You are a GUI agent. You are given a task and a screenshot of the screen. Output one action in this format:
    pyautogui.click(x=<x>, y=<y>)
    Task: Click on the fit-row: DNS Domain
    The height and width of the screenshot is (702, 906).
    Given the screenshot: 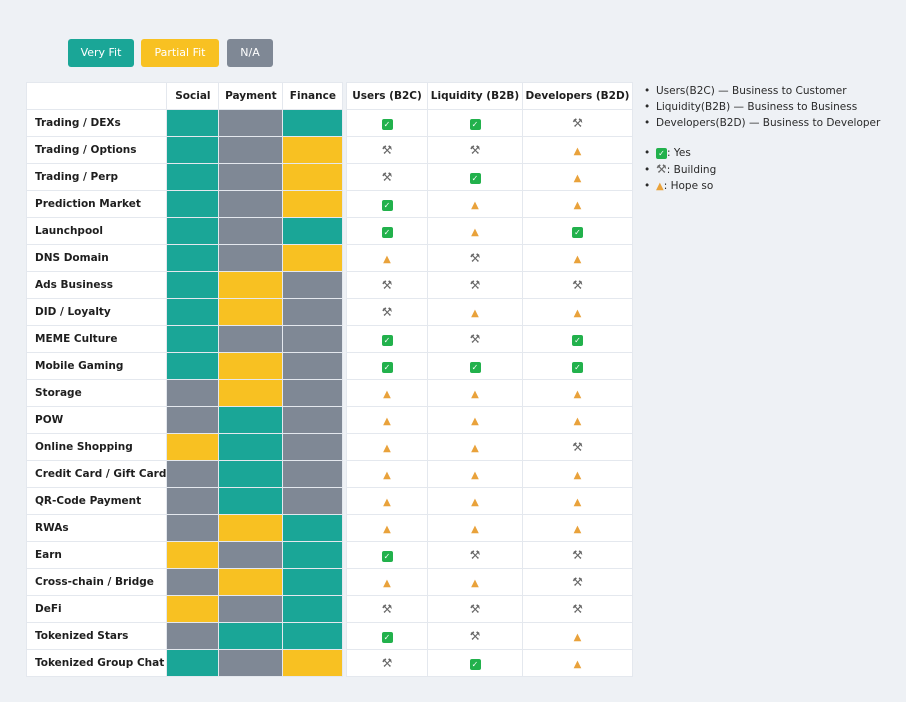 What is the action you would take?
    pyautogui.click(x=184, y=258)
    